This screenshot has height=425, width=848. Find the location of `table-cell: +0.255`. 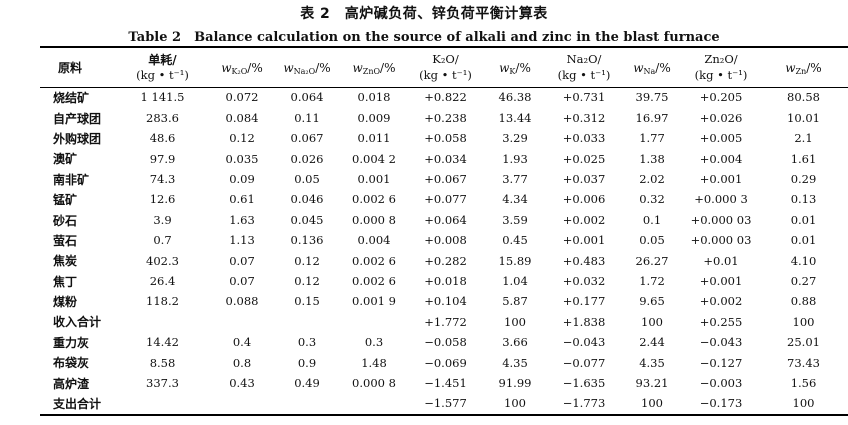

table-cell: +0.255 is located at coordinates (721, 321).